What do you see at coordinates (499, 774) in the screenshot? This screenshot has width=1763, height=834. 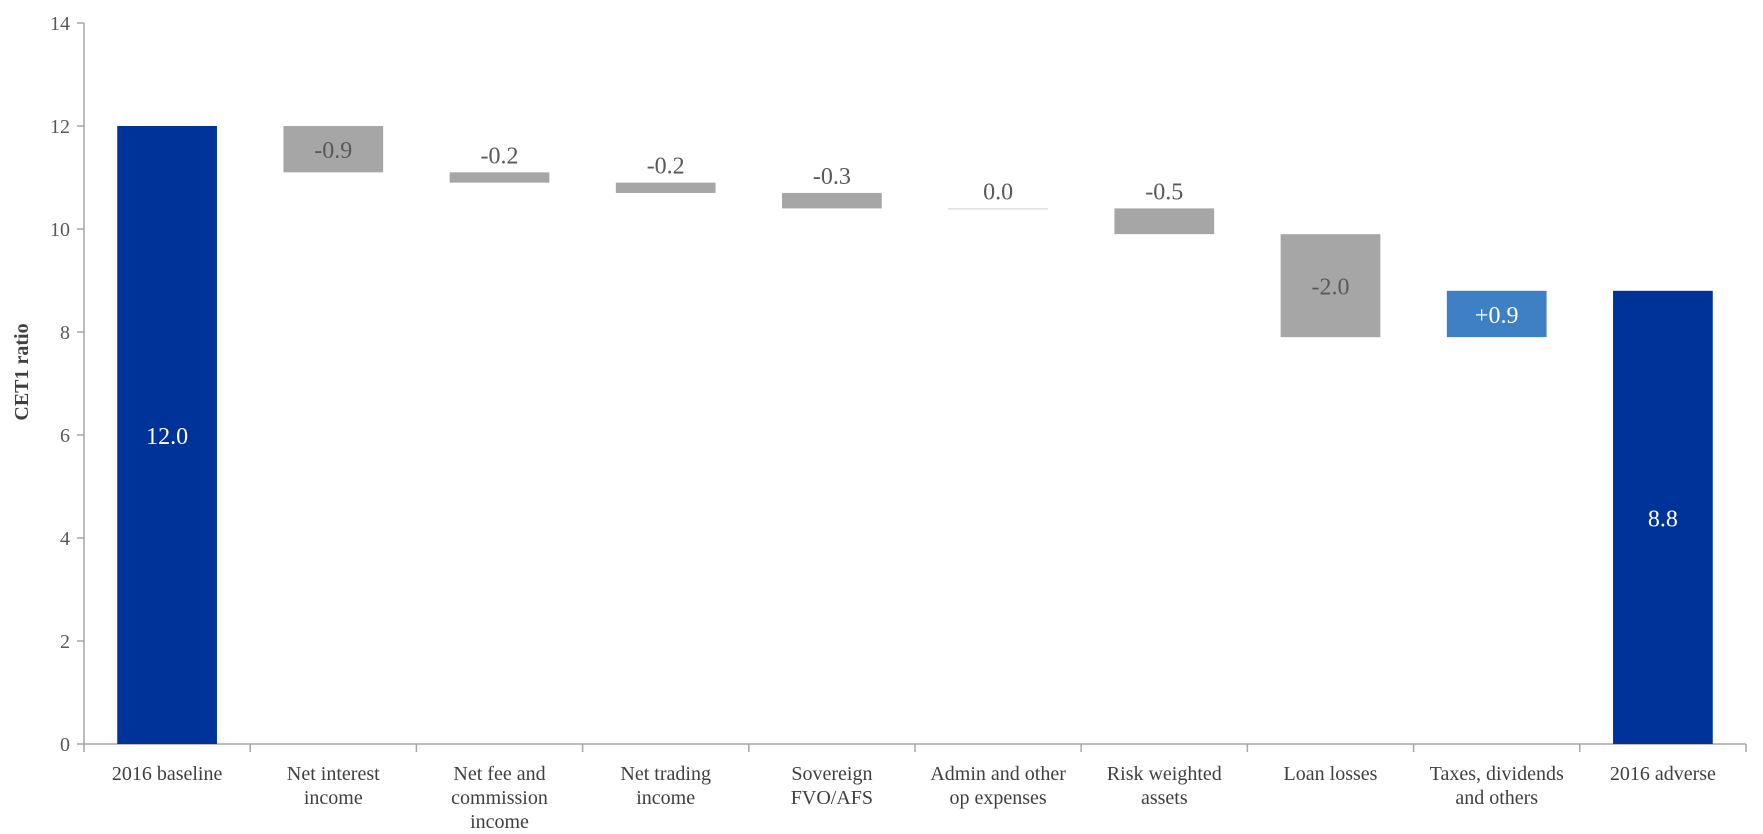 I see `category-label-line: Net fee and` at bounding box center [499, 774].